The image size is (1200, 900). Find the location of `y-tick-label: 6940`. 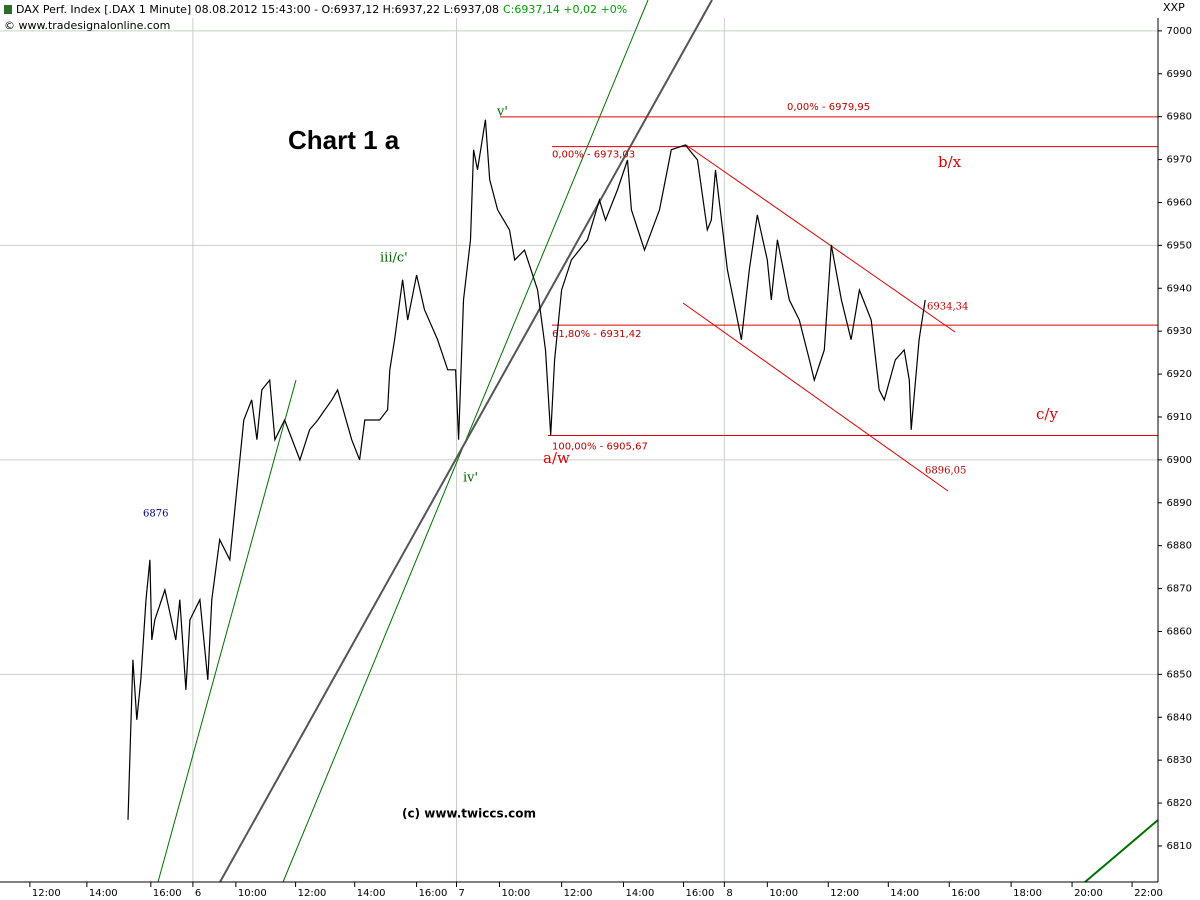

y-tick-label: 6940 is located at coordinates (1179, 288).